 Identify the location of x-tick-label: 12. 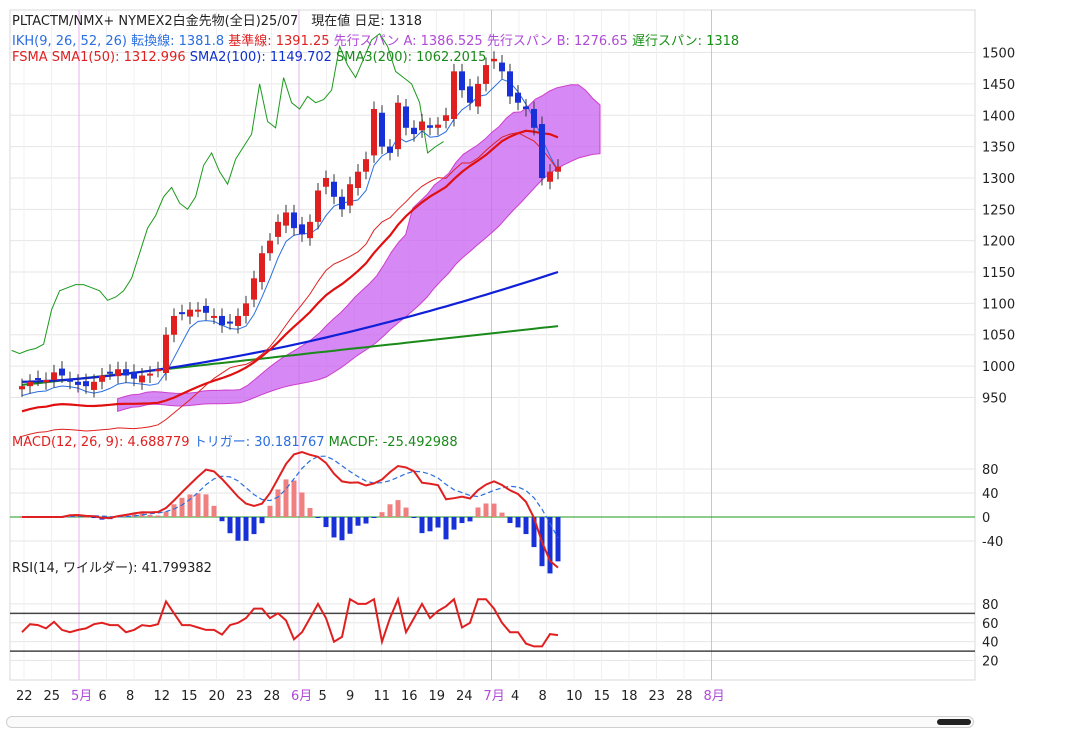
(162, 696).